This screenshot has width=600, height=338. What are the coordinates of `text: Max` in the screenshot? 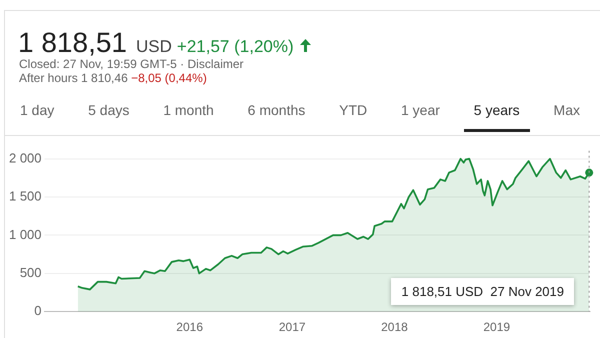 It's located at (566, 110).